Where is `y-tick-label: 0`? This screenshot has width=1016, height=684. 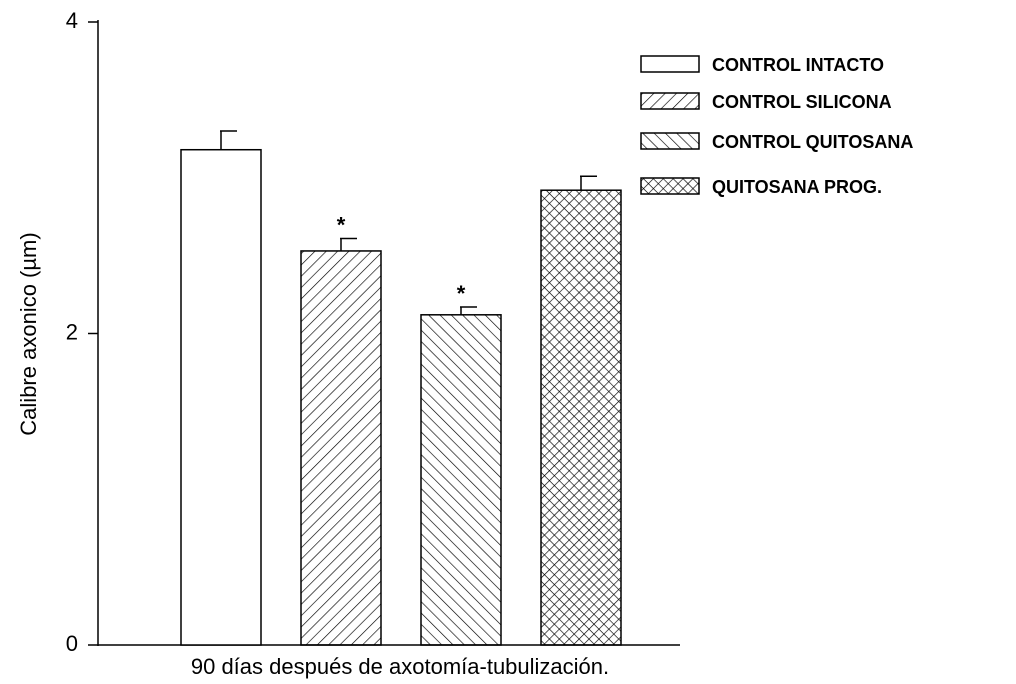 y-tick-label: 0 is located at coordinates (72, 643).